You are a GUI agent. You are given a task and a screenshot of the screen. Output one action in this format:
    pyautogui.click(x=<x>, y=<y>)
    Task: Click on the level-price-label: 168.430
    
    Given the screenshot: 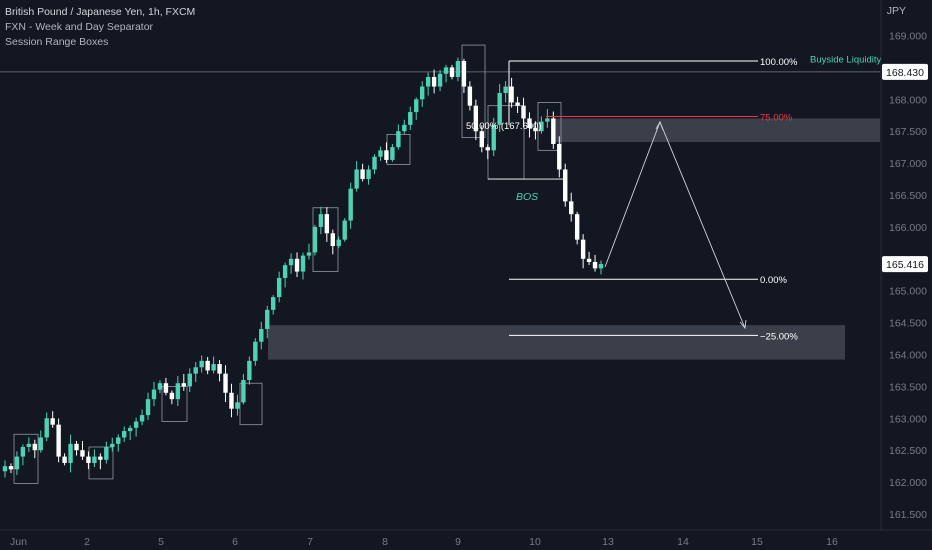 What is the action you would take?
    pyautogui.click(x=905, y=73)
    